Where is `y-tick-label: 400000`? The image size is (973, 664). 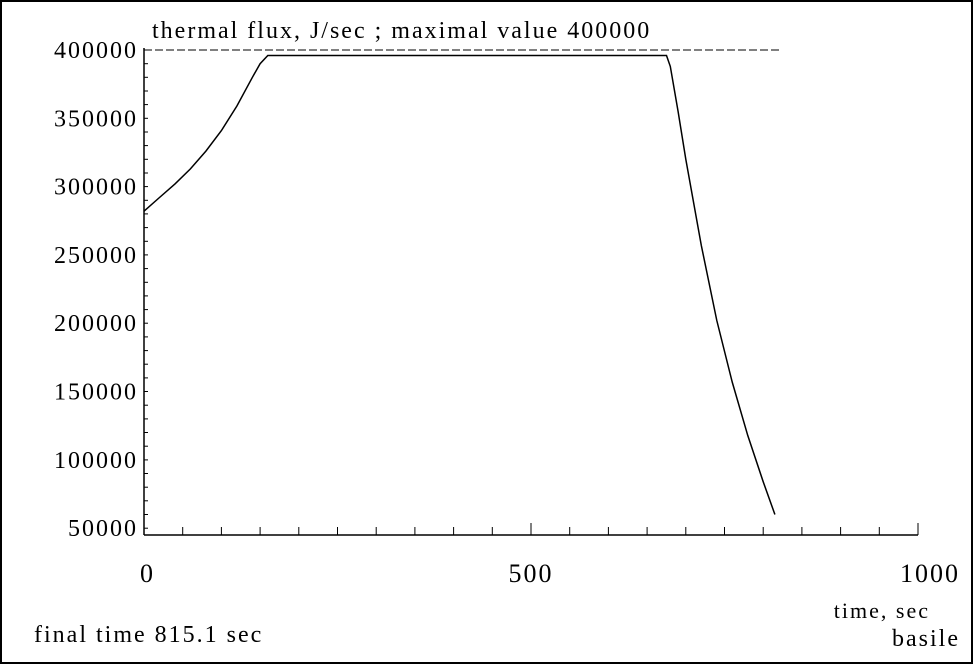
y-tick-label: 400000 is located at coordinates (96, 51).